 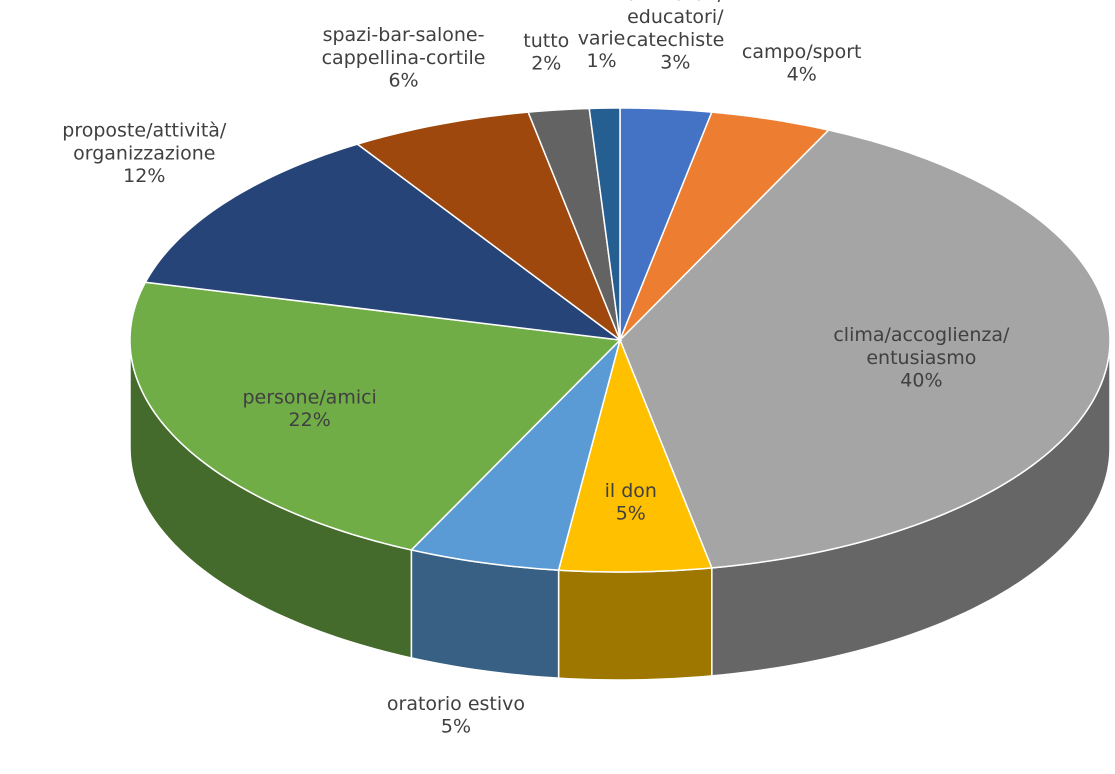 I want to click on label-line: oratorio estivo, so click(x=456, y=703).